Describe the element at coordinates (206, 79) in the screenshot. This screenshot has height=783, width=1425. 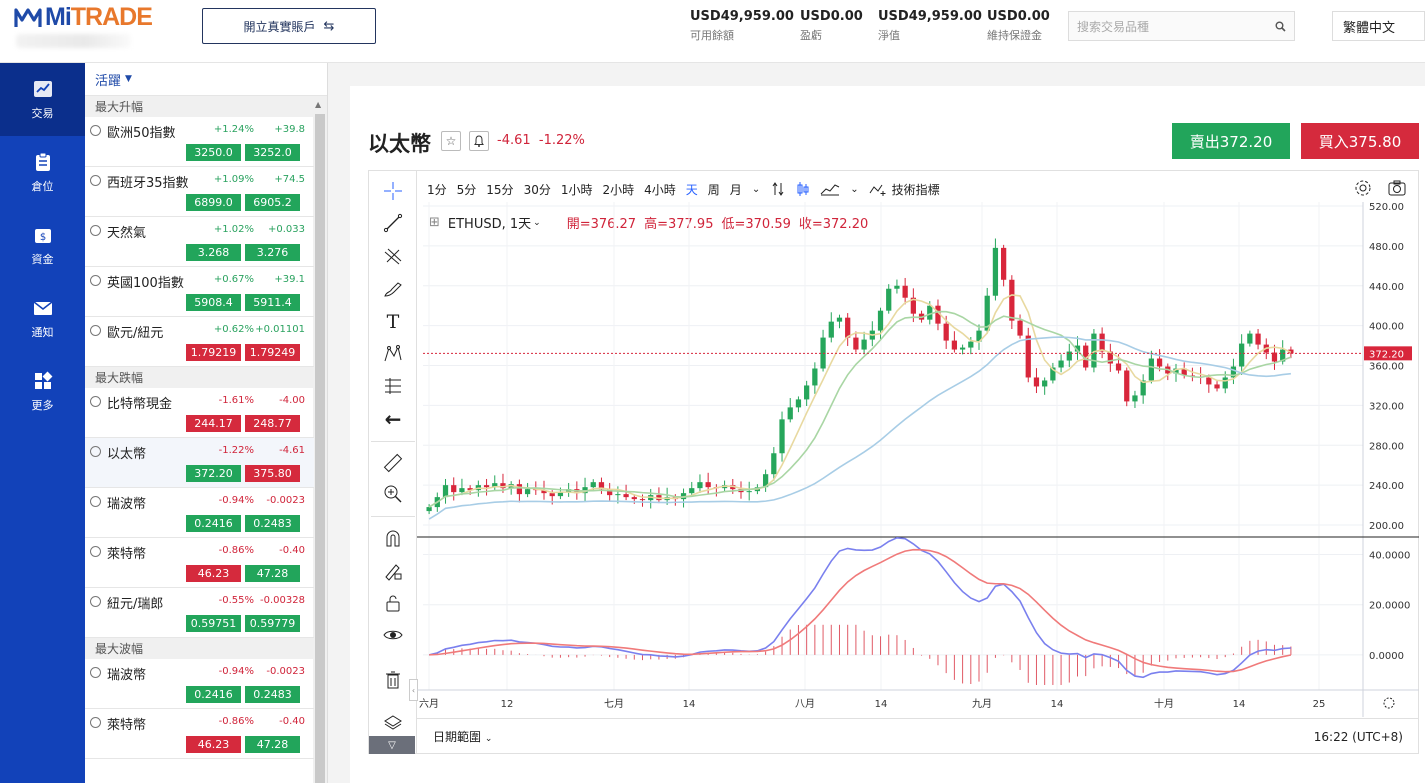
I see `watchlist-filter-dropdown: 活躍 ▼` at that location.